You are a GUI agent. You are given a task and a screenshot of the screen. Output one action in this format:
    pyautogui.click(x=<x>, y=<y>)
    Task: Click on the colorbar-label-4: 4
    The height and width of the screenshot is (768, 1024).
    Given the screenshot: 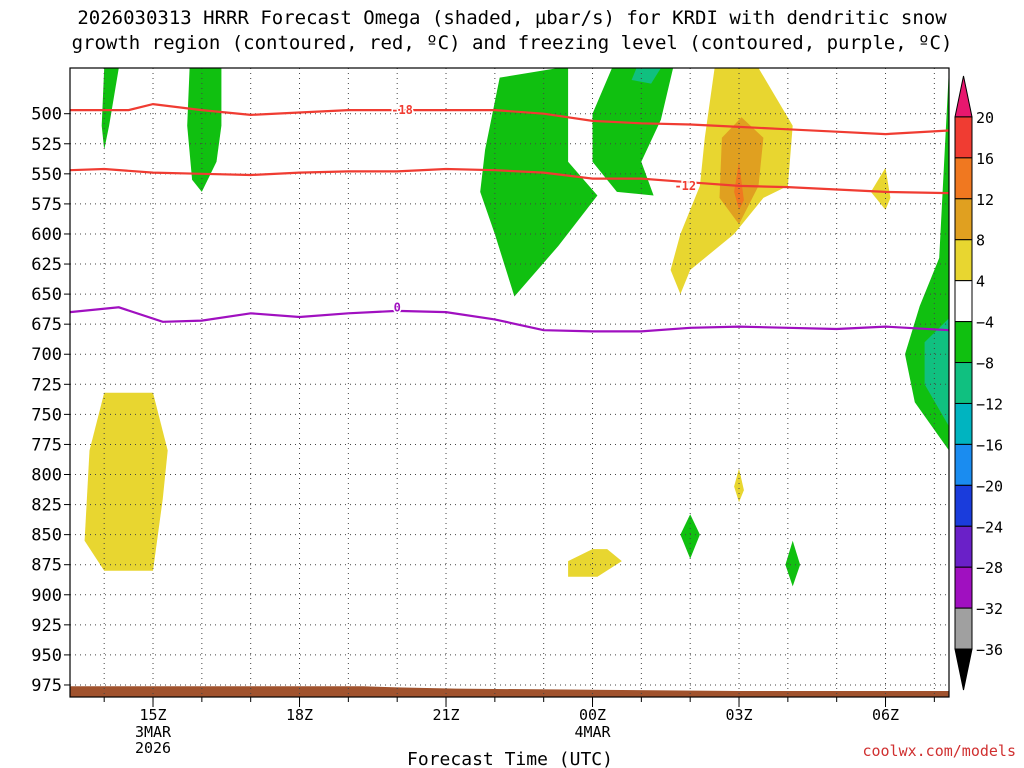 What is the action you would take?
    pyautogui.click(x=980, y=282)
    